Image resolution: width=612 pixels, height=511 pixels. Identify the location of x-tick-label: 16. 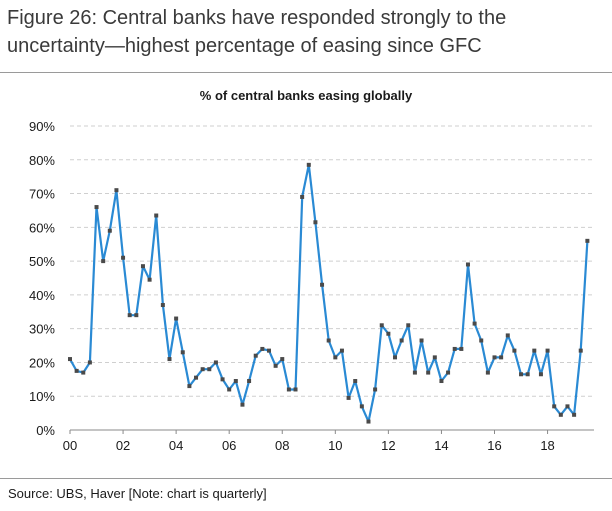
(494, 445).